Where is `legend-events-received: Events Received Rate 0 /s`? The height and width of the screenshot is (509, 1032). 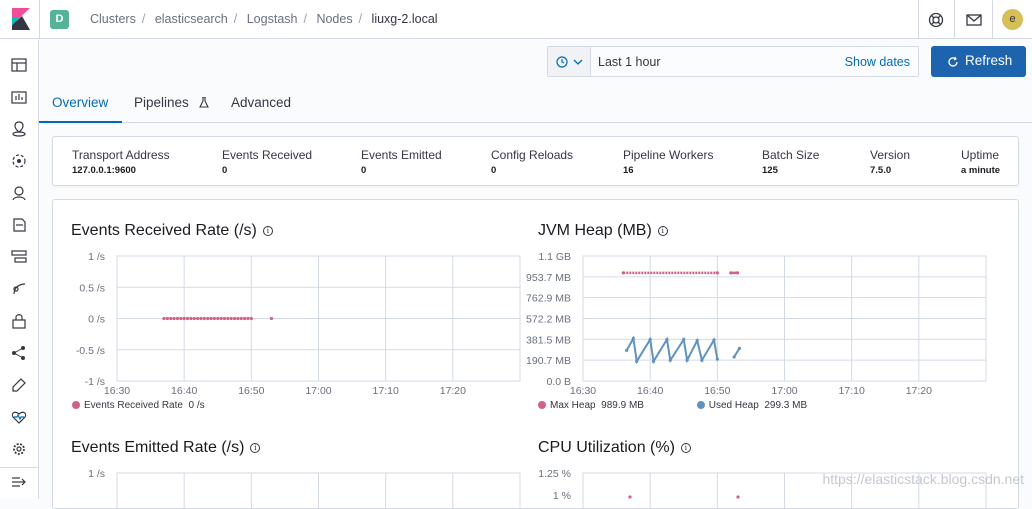
legend-events-received: Events Received Rate 0 /s is located at coordinates (163, 405).